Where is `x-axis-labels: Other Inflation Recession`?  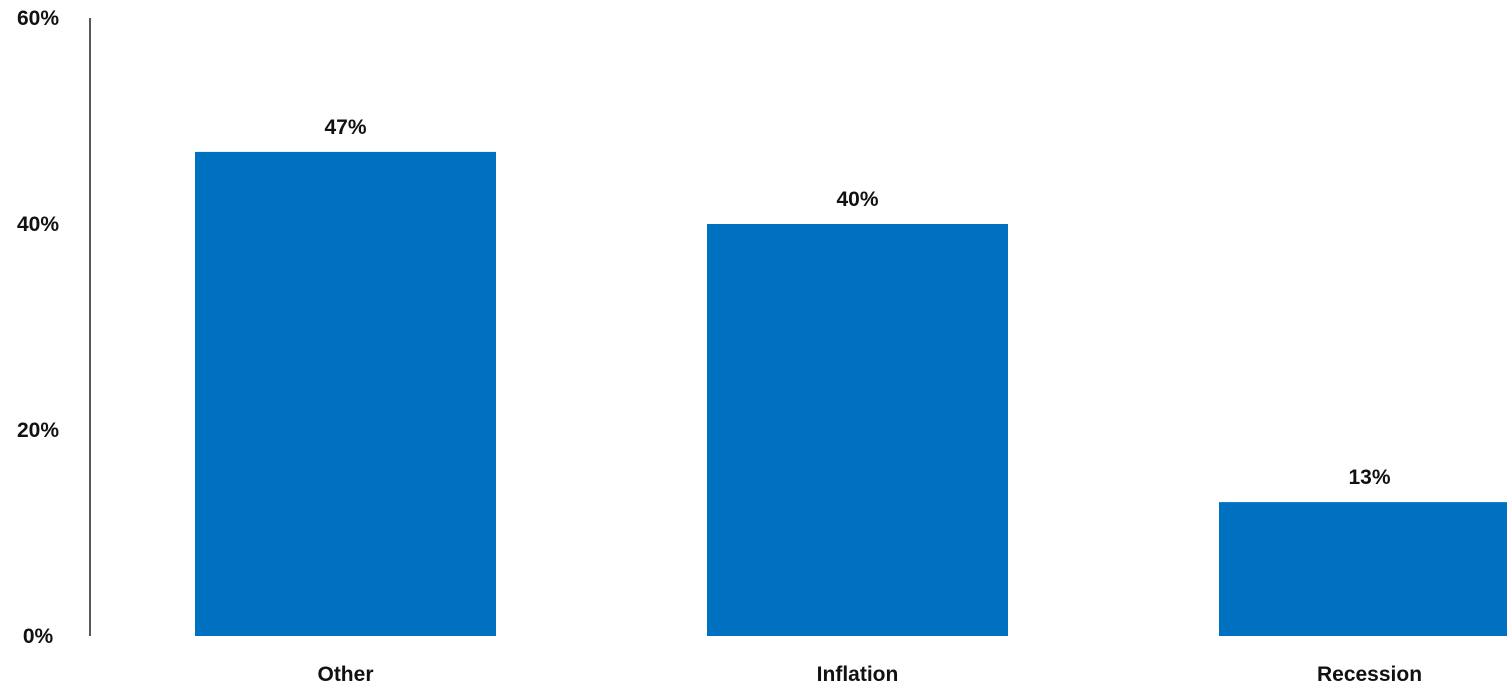 x-axis-labels: Other Inflation Recession is located at coordinates (869, 674).